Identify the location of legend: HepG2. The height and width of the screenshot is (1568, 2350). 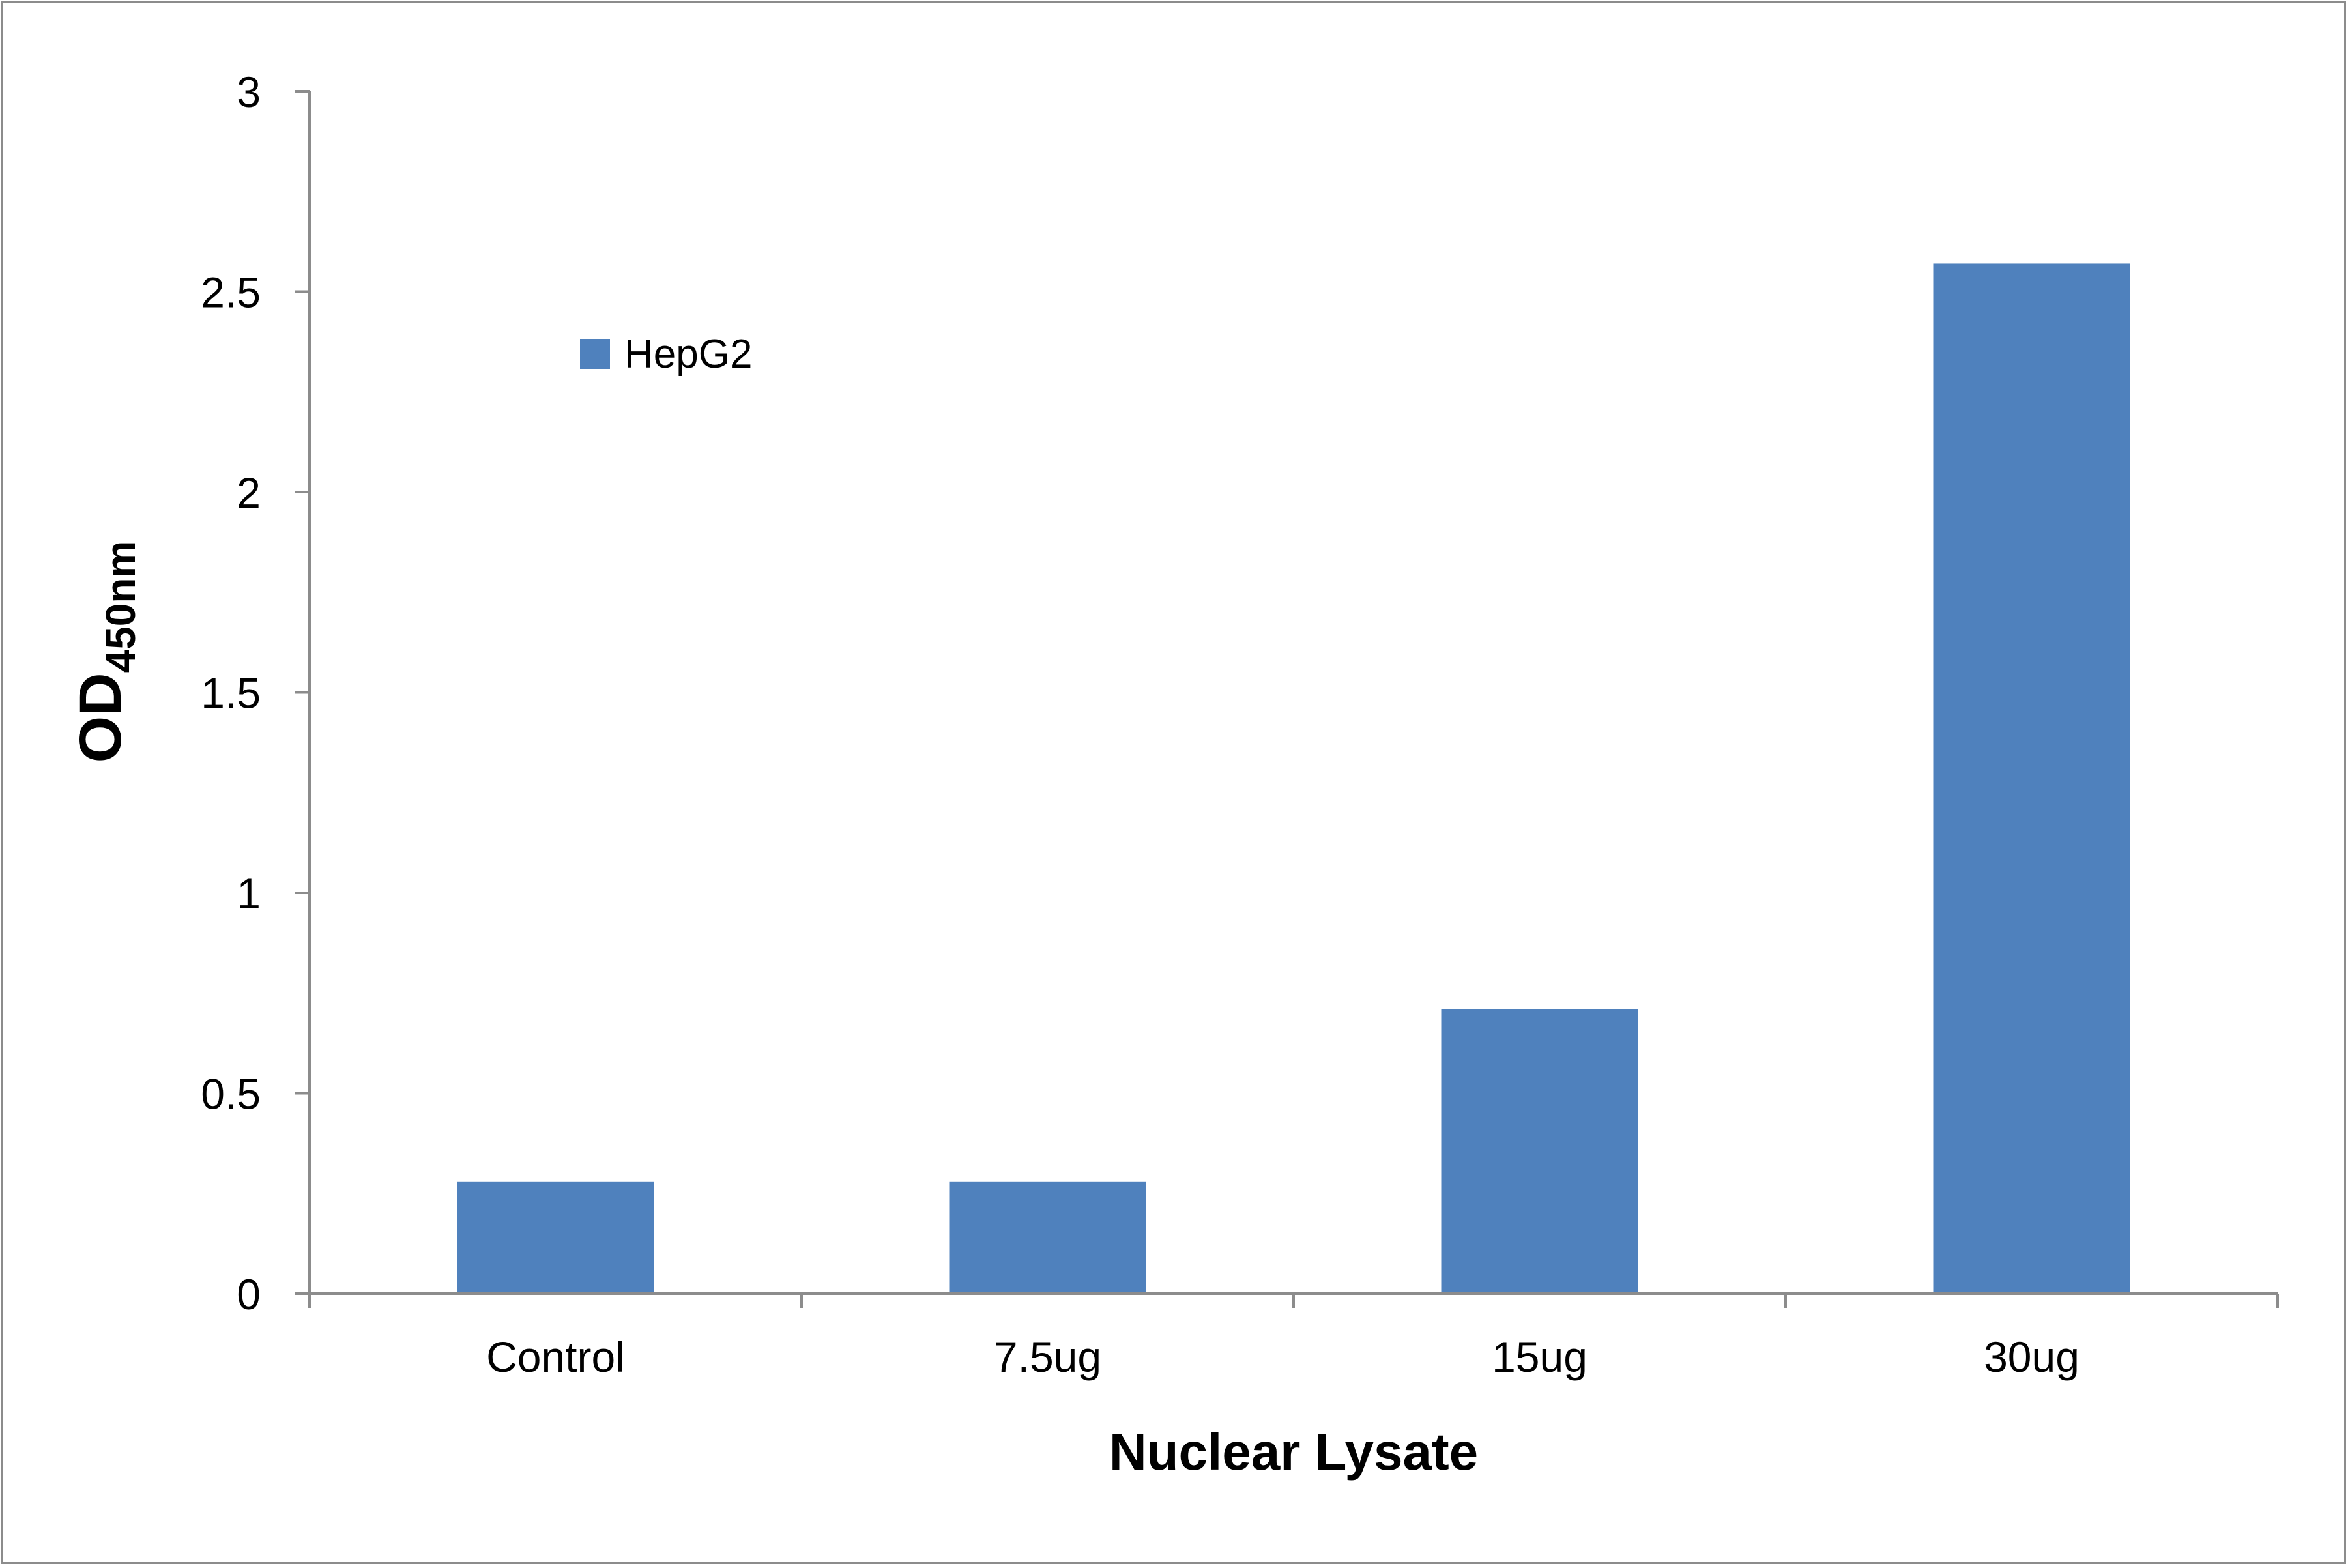
(666, 354).